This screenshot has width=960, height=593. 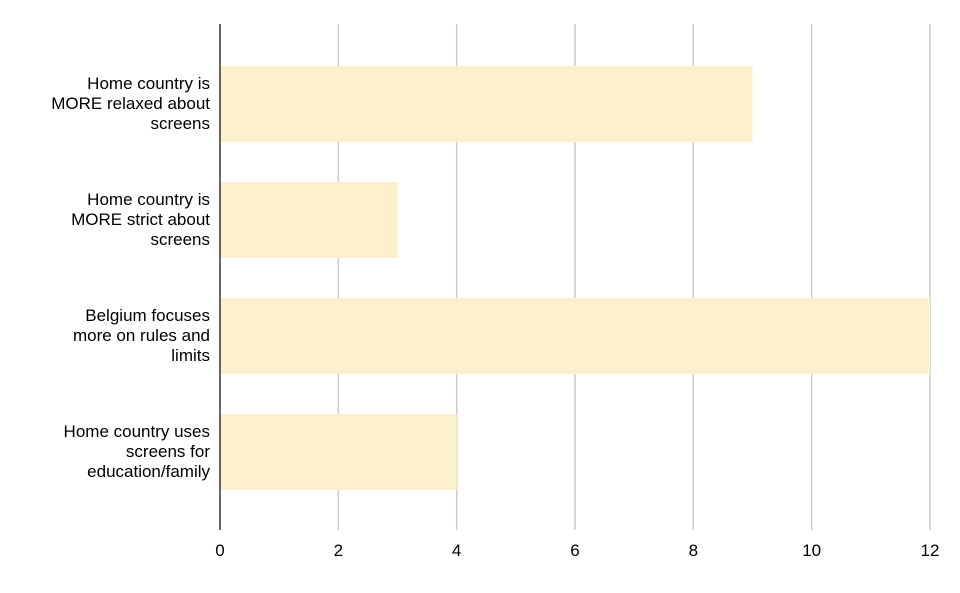 What do you see at coordinates (456, 550) in the screenshot?
I see `x-tick-label: 4` at bounding box center [456, 550].